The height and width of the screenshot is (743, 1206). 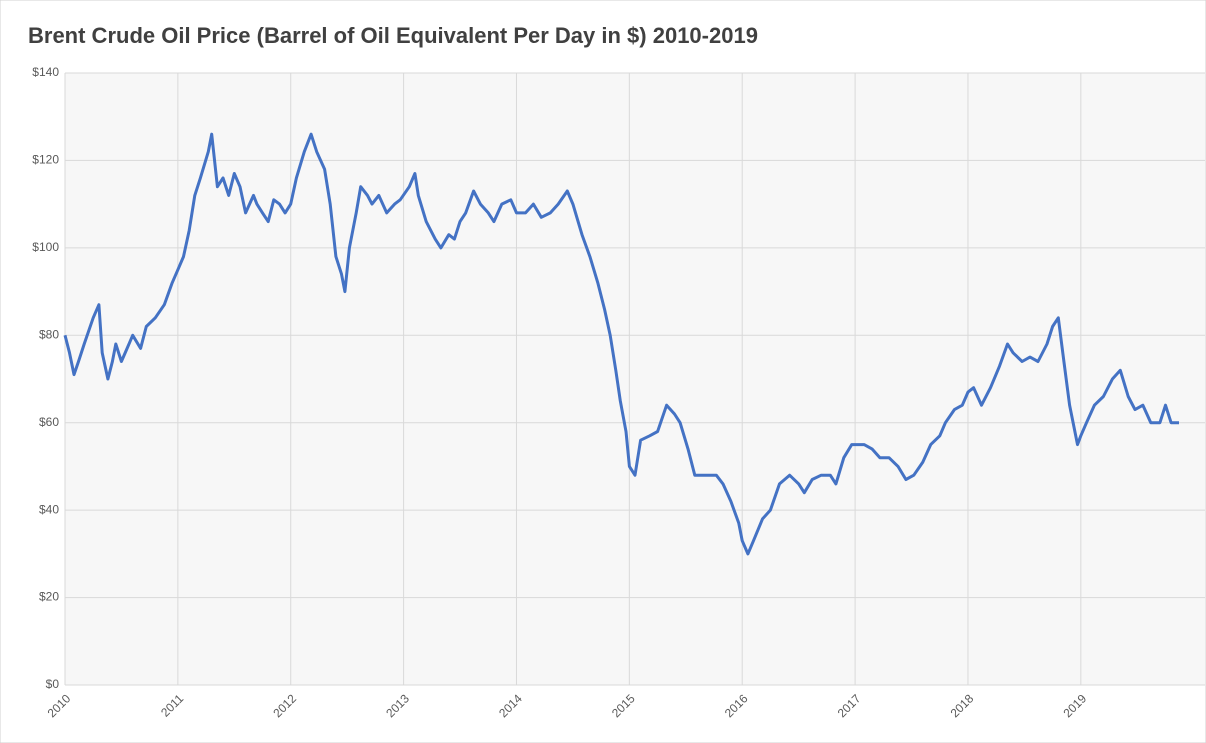 What do you see at coordinates (49, 422) in the screenshot?
I see `y-tick-label: $60` at bounding box center [49, 422].